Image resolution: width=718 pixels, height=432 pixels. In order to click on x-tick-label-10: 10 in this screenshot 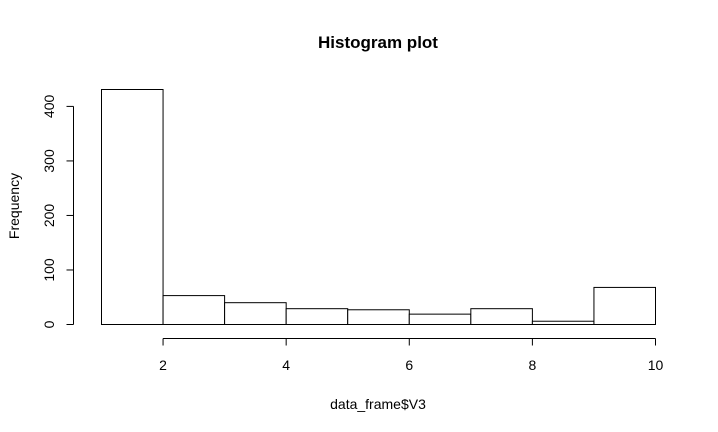, I will do `click(656, 365)`.